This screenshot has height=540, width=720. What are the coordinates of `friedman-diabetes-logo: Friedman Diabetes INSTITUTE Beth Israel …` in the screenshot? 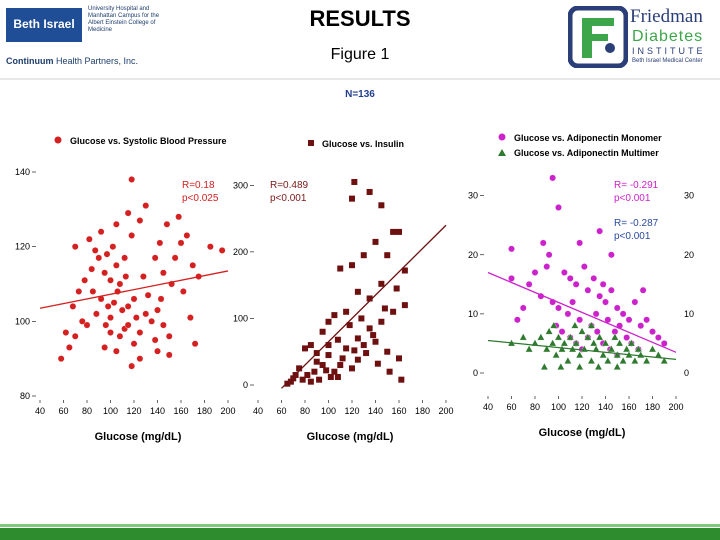 It's located at (643, 38).